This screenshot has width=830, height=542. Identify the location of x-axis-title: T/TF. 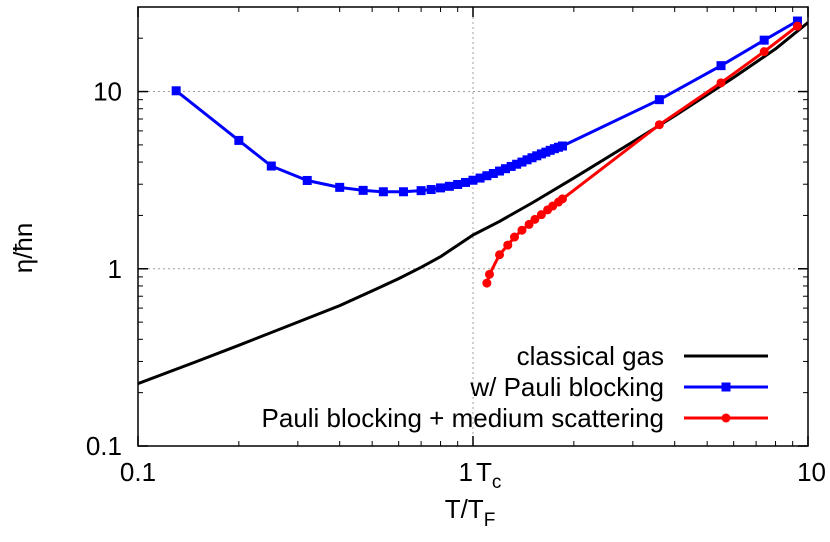
(470, 512).